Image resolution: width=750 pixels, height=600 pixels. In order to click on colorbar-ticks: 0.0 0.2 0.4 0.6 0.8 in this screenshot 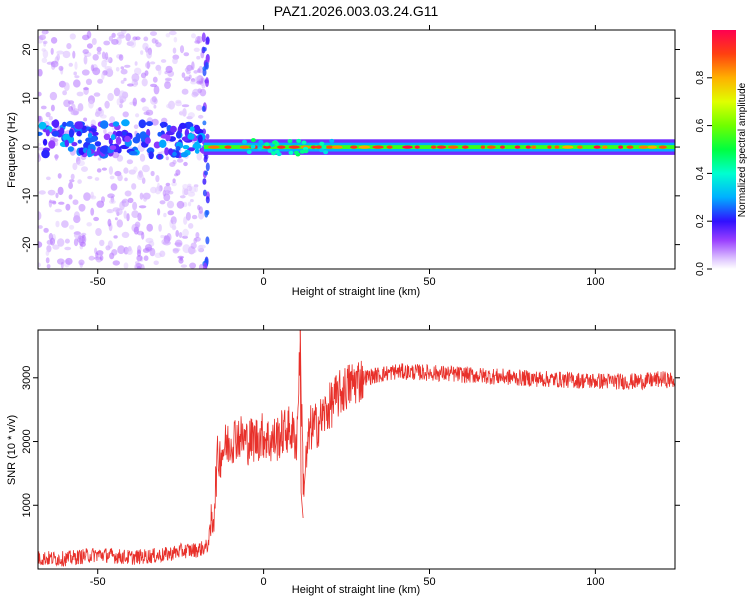, I will do `click(703, 173)`.